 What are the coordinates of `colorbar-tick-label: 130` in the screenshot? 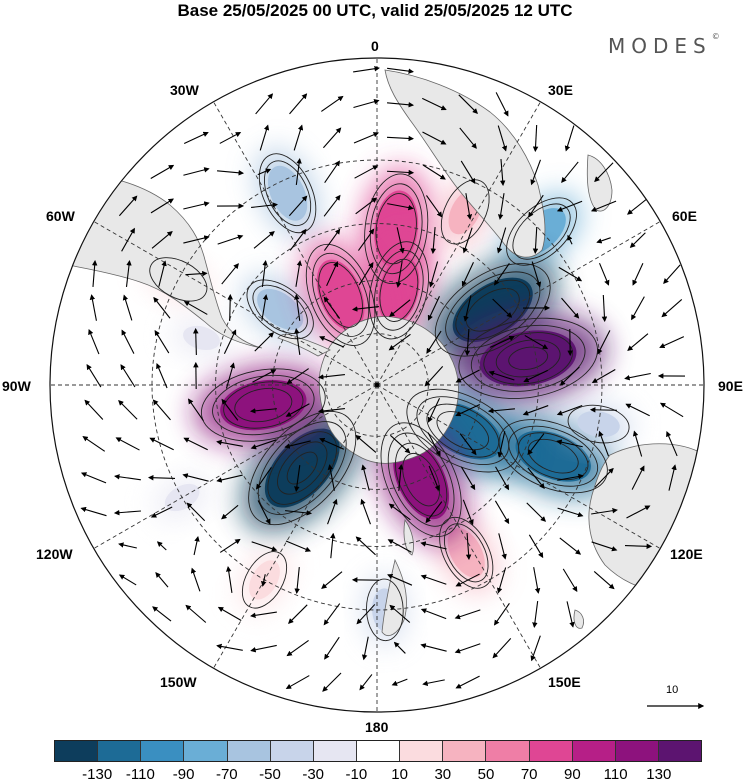 It's located at (659, 774).